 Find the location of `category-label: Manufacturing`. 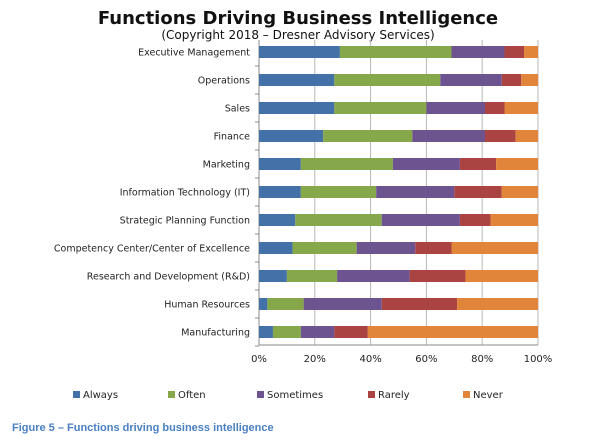

category-label: Manufacturing is located at coordinates (215, 333).